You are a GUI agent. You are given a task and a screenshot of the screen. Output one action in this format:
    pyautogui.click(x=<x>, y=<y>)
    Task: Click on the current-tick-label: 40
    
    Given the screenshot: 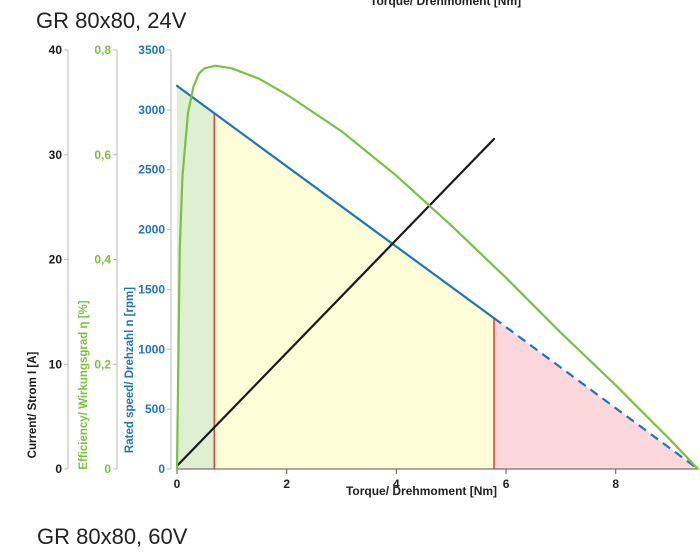 What is the action you would take?
    pyautogui.click(x=56, y=50)
    